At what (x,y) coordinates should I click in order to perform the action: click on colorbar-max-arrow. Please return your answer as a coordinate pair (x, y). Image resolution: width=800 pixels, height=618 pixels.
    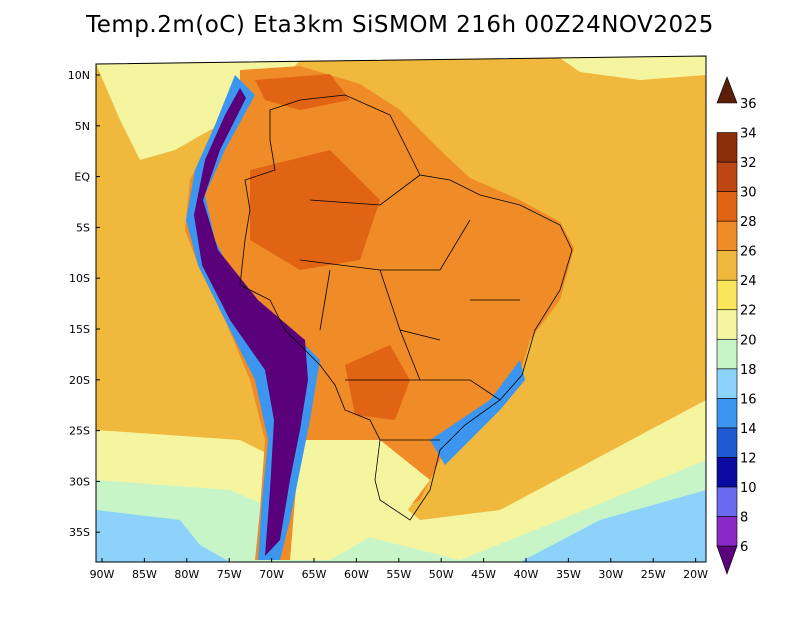
    Looking at the image, I should click on (727, 90).